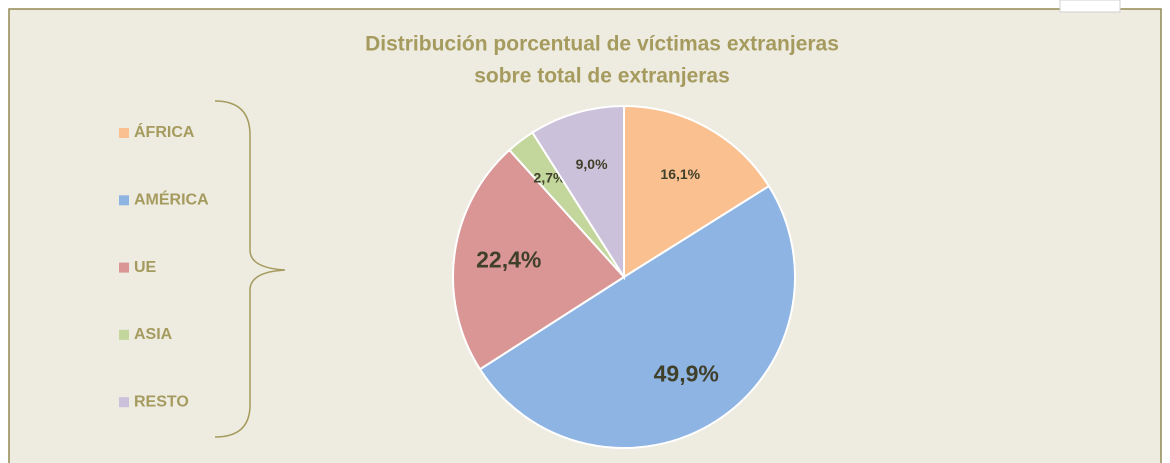 Image resolution: width=1170 pixels, height=463 pixels. What do you see at coordinates (250, 269) in the screenshot?
I see `legend-brace` at bounding box center [250, 269].